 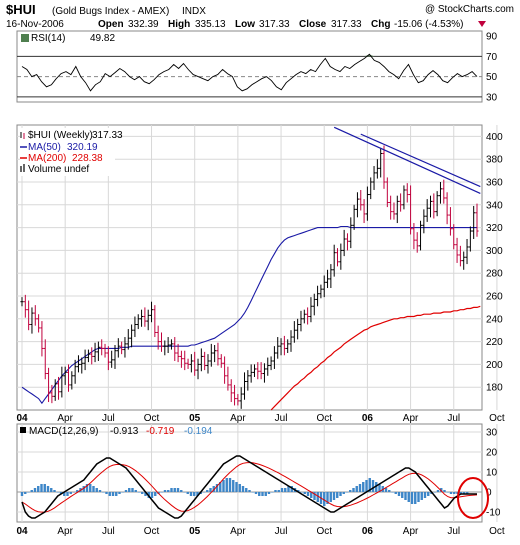 What do you see at coordinates (494, 228) in the screenshot?
I see `price-tick-label: 320` at bounding box center [494, 228].